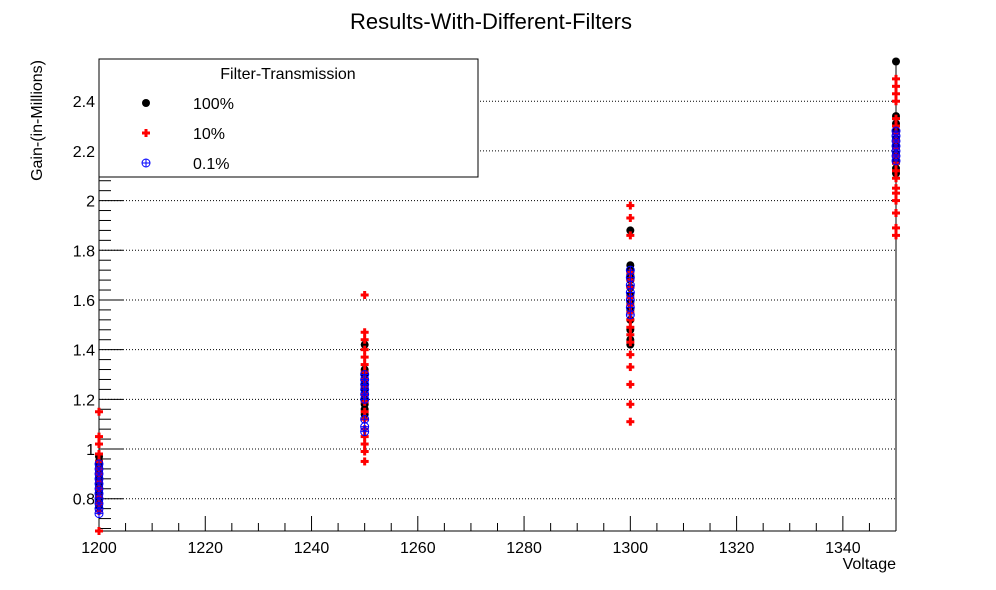 Image resolution: width=996 pixels, height=590 pixels. Describe the element at coordinates (99, 548) in the screenshot. I see `x-tick-label: 1200` at that location.